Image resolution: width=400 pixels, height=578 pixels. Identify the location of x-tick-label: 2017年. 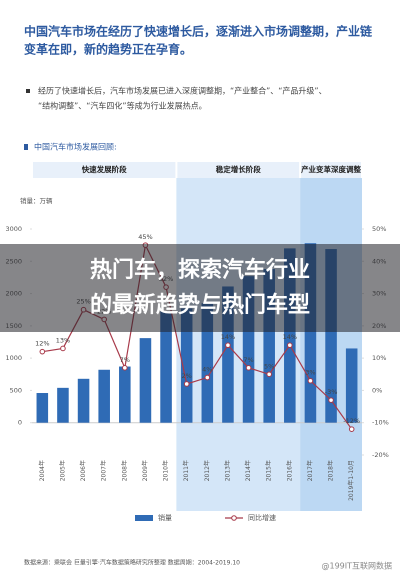
(310, 470).